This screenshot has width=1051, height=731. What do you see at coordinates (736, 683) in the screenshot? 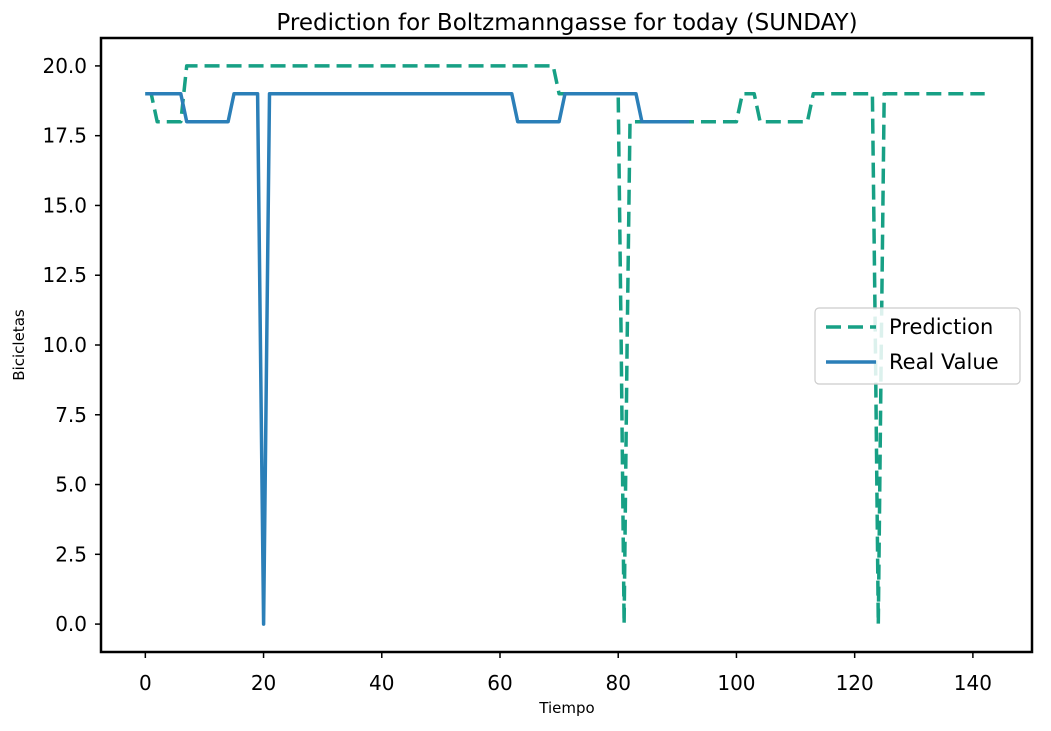
I see `x-tick-label: 100` at bounding box center [736, 683].